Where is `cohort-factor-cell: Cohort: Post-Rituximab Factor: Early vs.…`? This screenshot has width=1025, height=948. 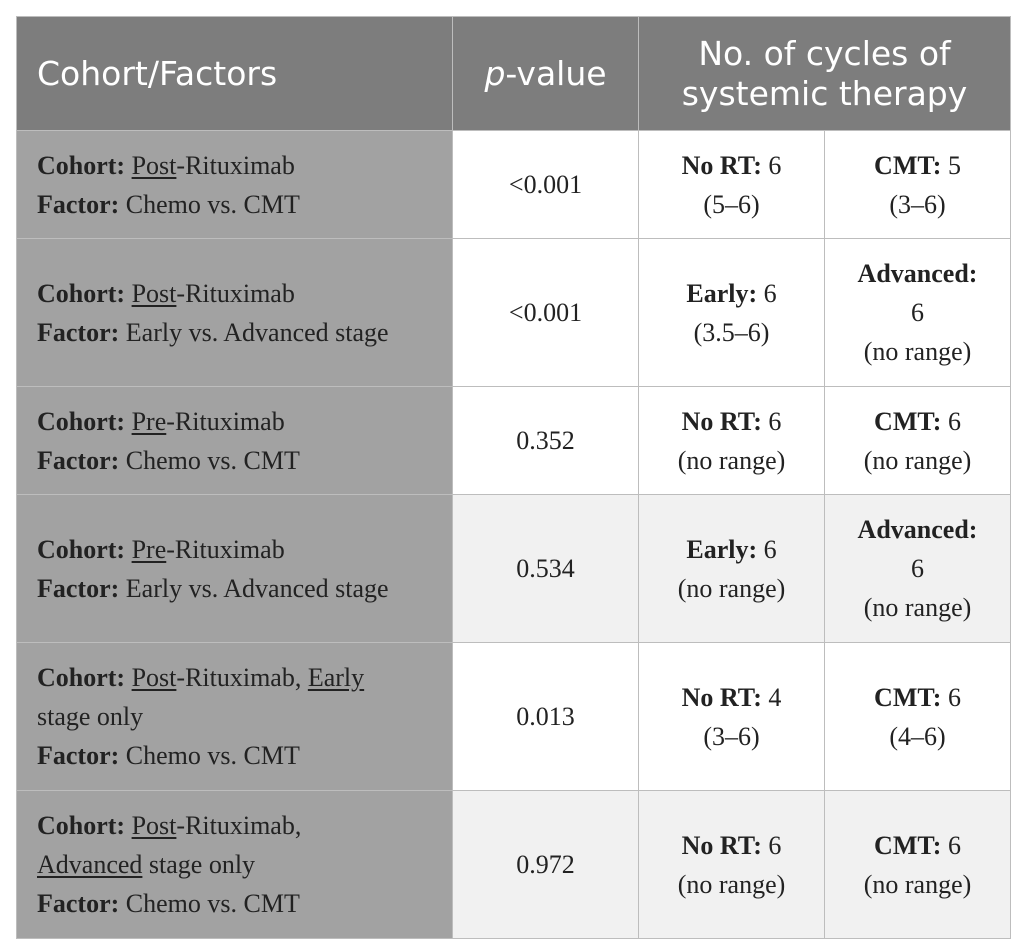 cohort-factor-cell: Cohort: Post-Rituximab Factor: Early vs.… is located at coordinates (234, 312).